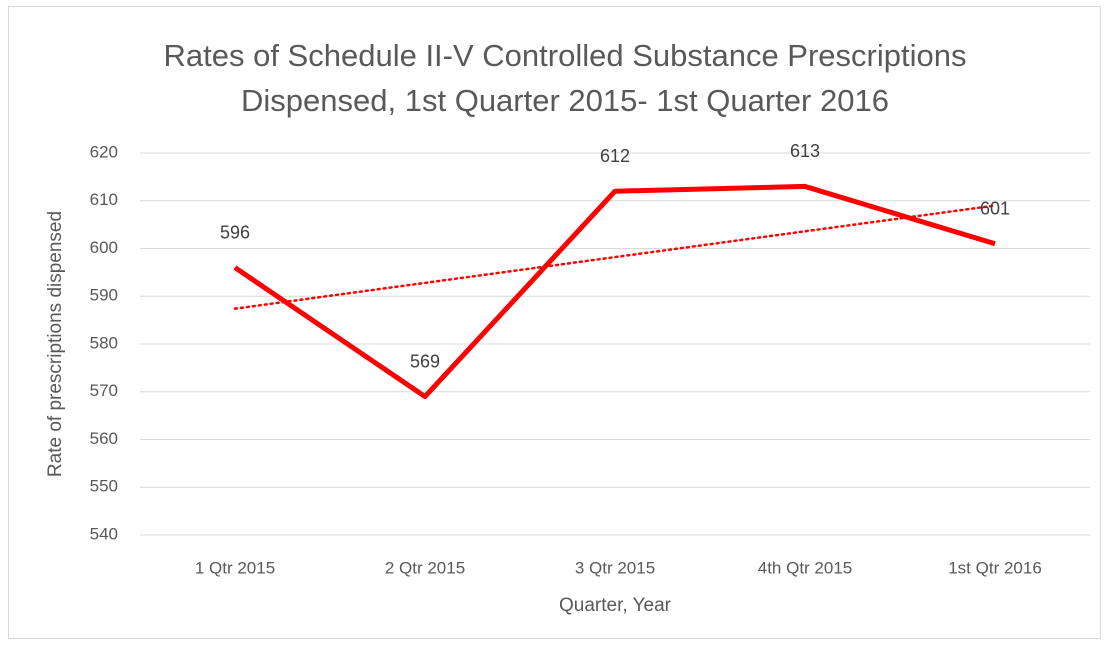  I want to click on data-label: 596, so click(235, 232).